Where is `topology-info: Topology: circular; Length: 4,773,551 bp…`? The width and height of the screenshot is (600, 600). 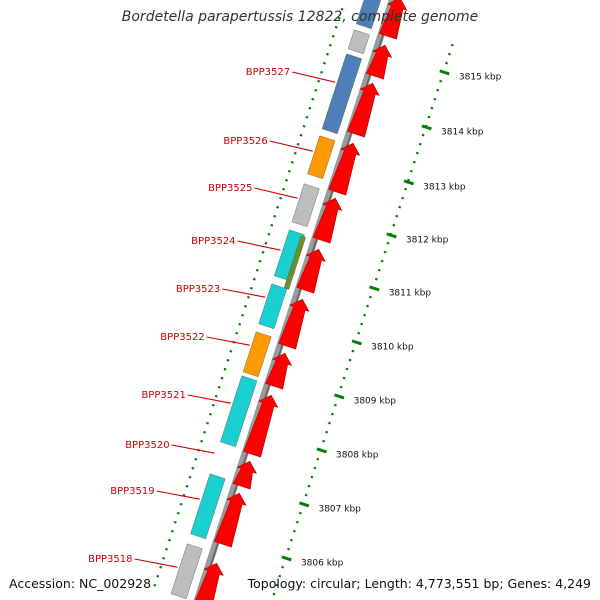
topology-info: Topology: circular; Length: 4,773,551 bp… is located at coordinates (419, 583).